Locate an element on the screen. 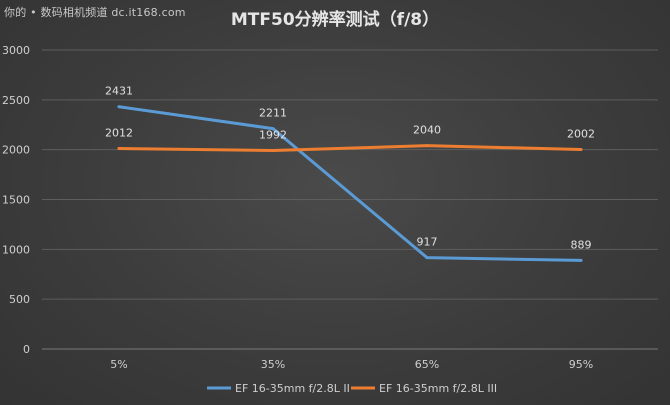  y-tick-label: 3000 is located at coordinates (16, 50).